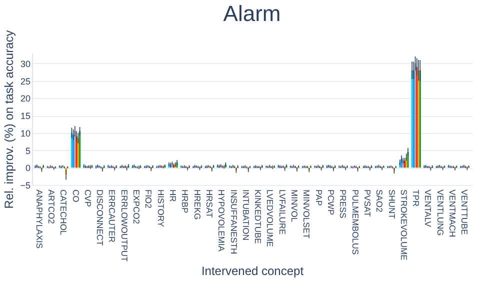  I want to click on y-tick-label: 5, so click(27, 151).